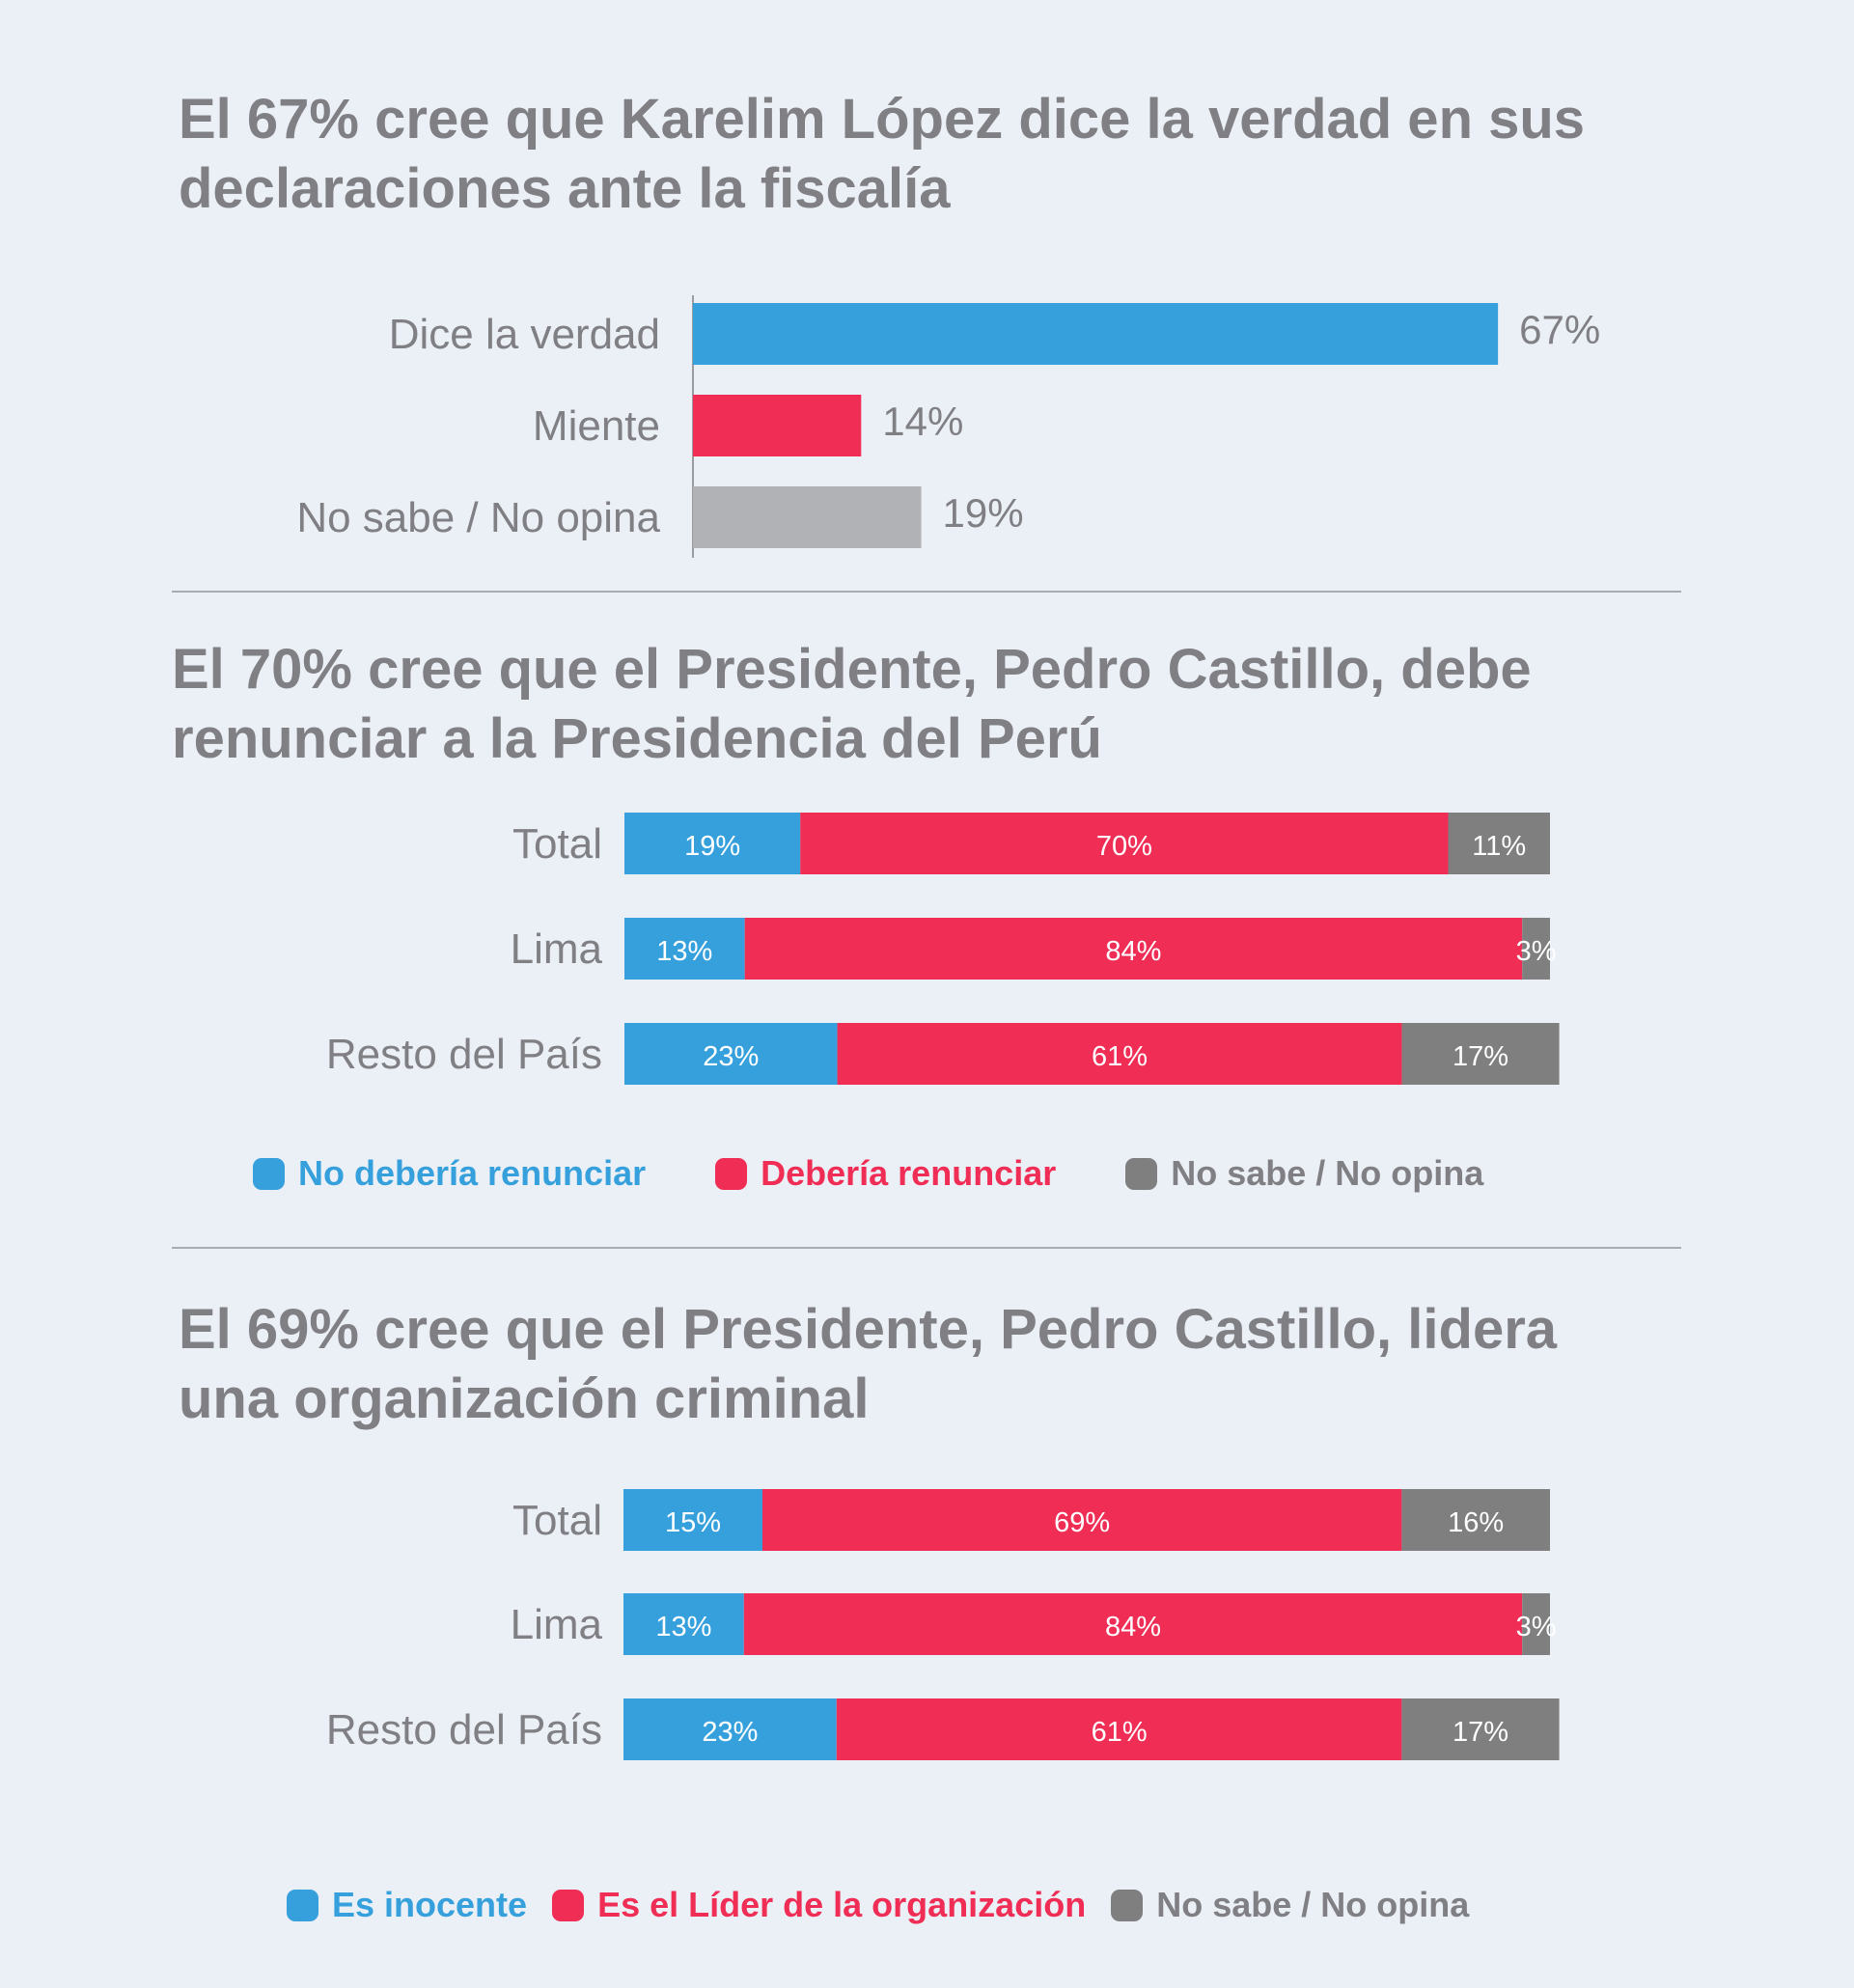 Image resolution: width=1854 pixels, height=1988 pixels. I want to click on chart2-category-label: Total, so click(557, 844).